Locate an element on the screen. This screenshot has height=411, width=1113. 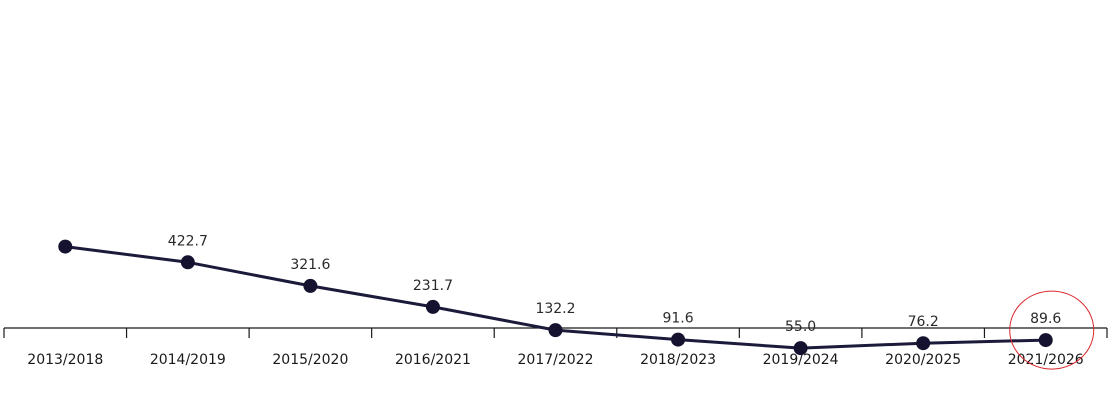
x-tick-label: 2020/2025 is located at coordinates (923, 360).